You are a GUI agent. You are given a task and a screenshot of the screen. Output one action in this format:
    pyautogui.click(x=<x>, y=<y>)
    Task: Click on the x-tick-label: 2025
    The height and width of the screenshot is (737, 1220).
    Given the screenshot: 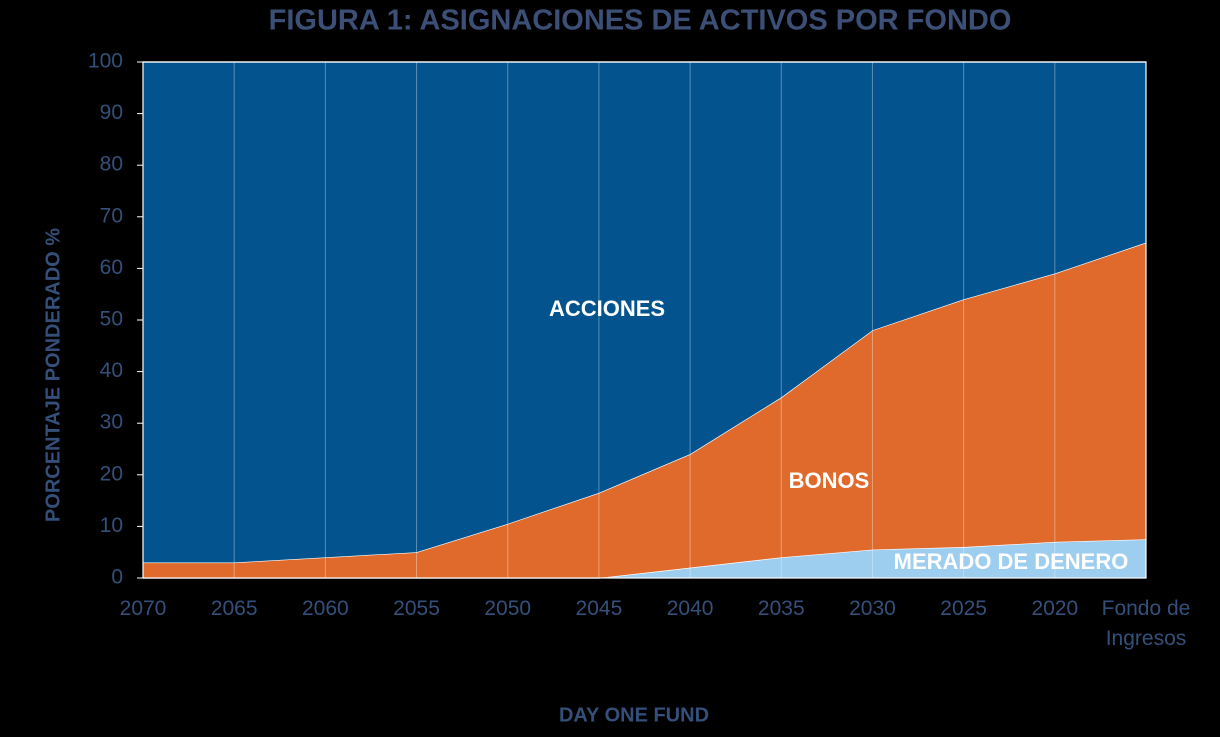 What is the action you would take?
    pyautogui.click(x=963, y=608)
    